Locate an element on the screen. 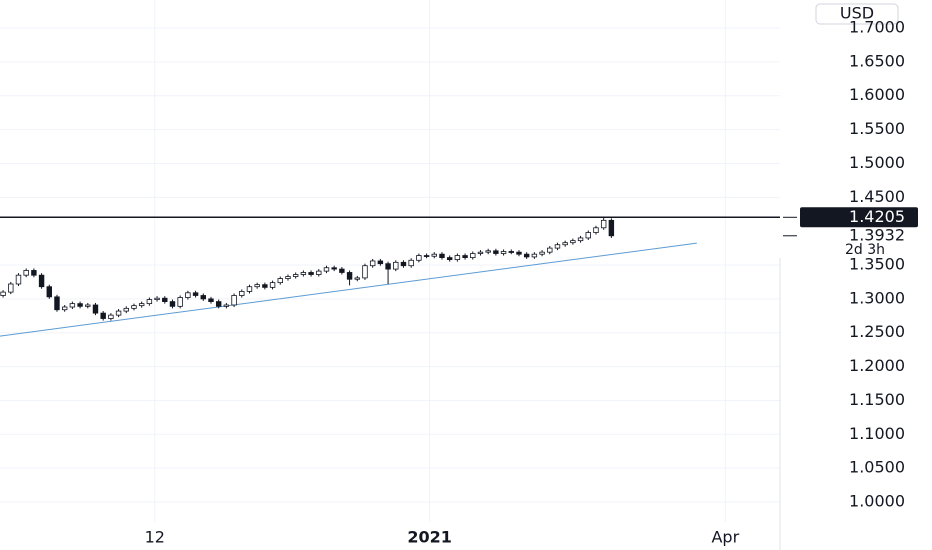  trendline is located at coordinates (348, 289).